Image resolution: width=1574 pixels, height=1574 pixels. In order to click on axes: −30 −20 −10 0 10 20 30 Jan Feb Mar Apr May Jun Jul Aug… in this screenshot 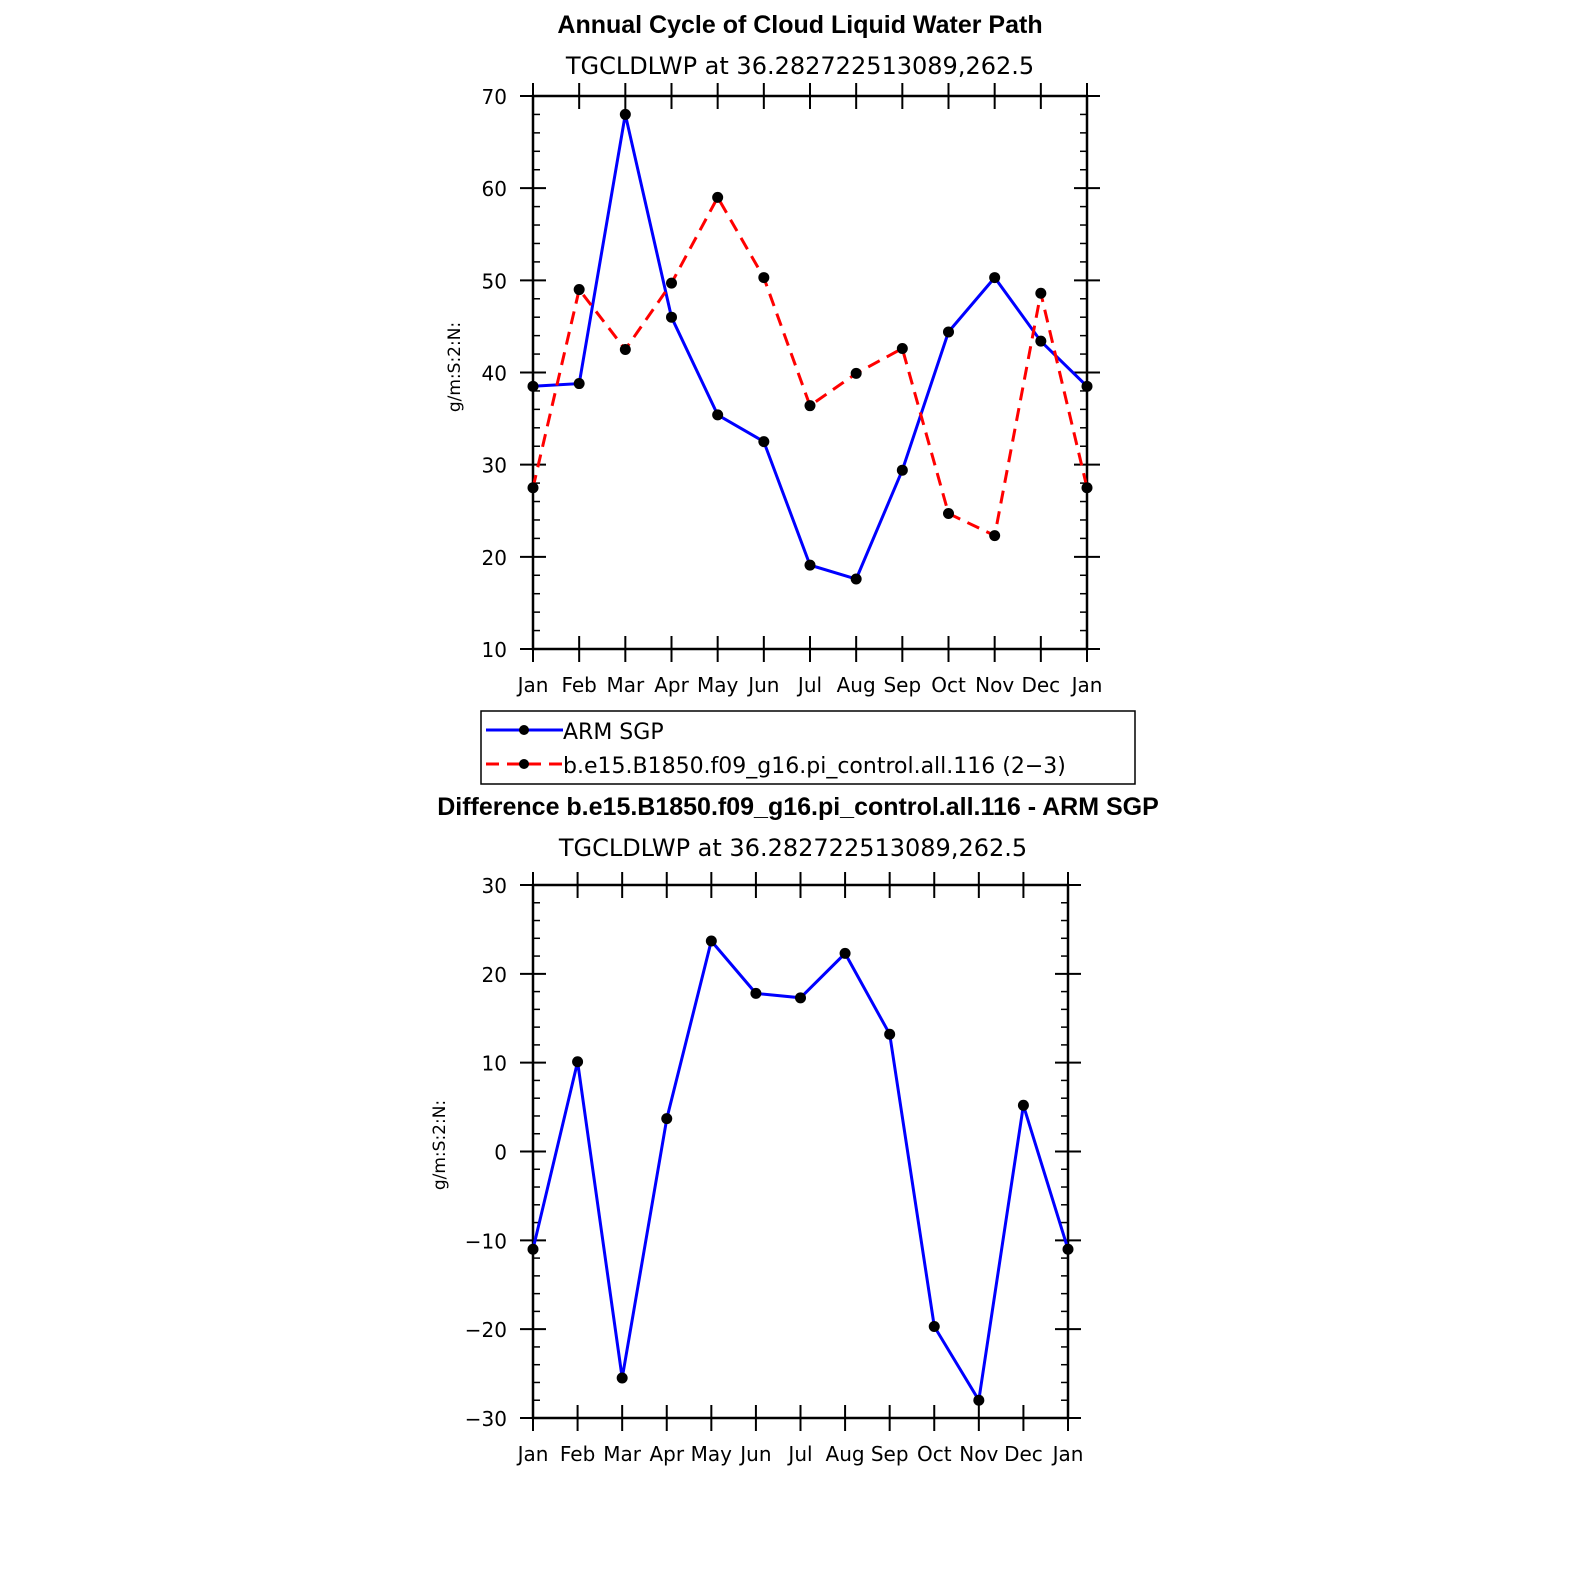, I will do `click(774, 1169)`.